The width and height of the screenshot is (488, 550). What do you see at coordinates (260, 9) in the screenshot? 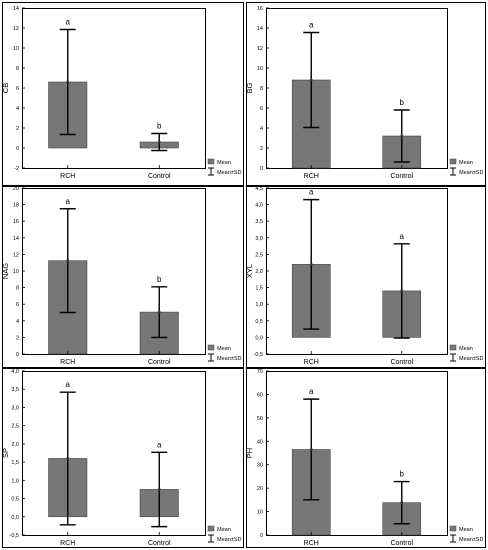
I see `y-tick-label: 16` at bounding box center [260, 9].